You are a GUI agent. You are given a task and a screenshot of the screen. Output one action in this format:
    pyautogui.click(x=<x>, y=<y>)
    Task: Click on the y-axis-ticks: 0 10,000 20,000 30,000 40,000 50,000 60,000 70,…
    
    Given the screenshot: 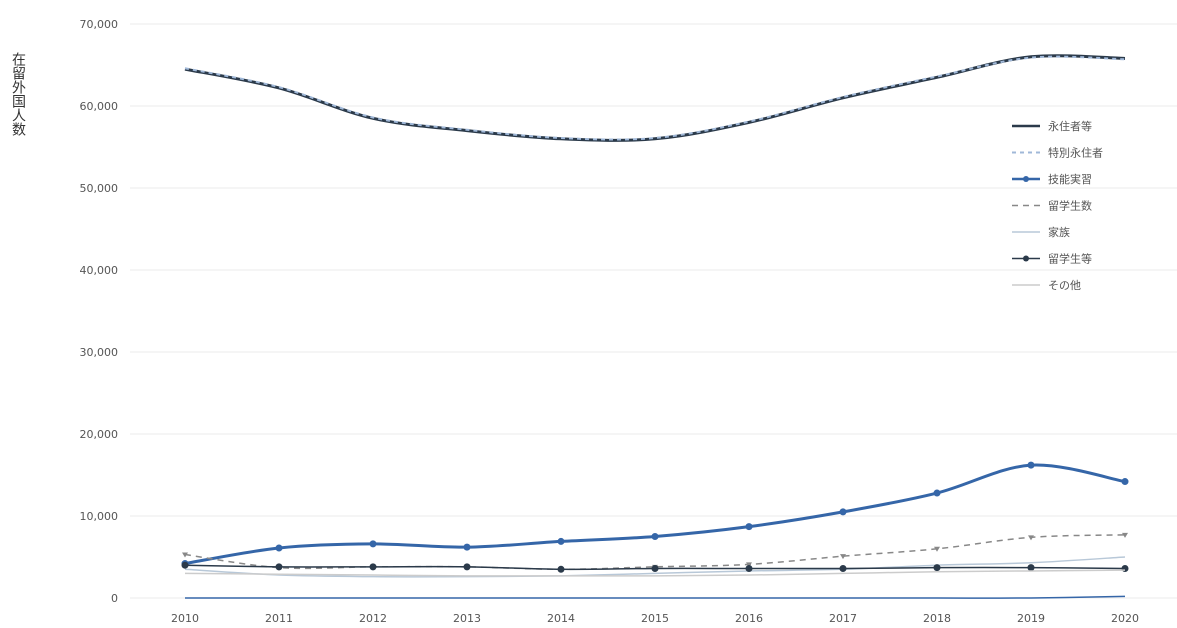 What is the action you would take?
    pyautogui.click(x=99, y=311)
    